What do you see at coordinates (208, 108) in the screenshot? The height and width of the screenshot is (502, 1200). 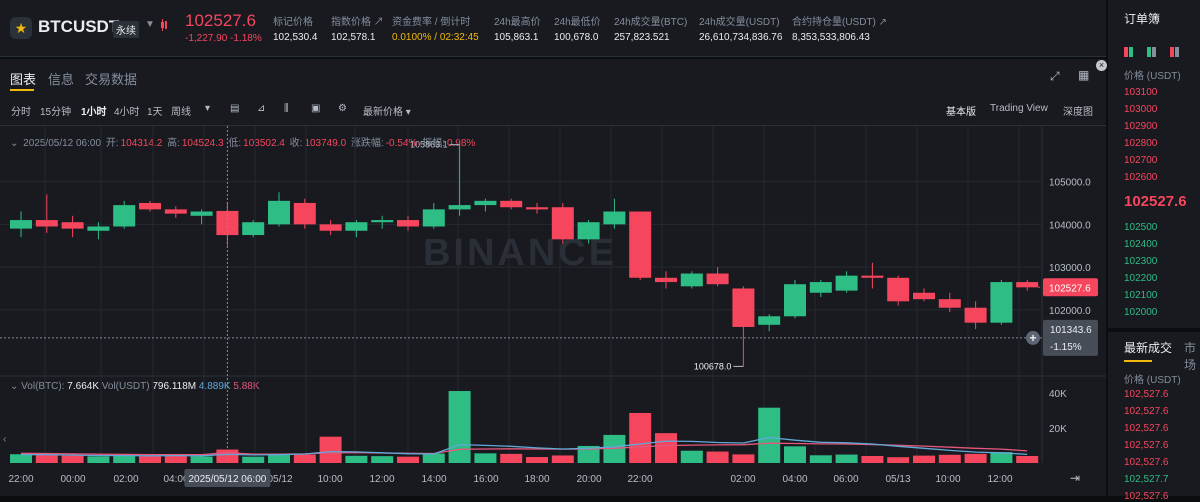 I see `interval-dropdown-icon: ▾` at bounding box center [208, 108].